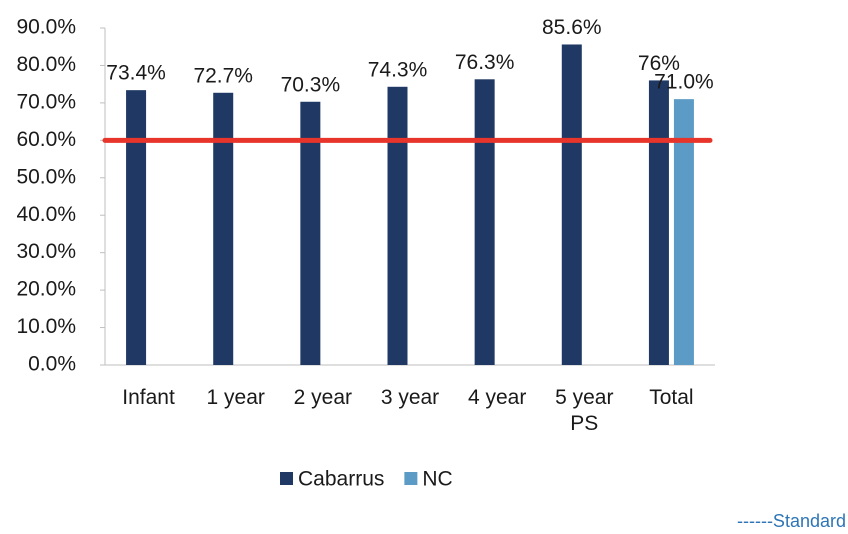 Image resolution: width=848 pixels, height=534 pixels. I want to click on data-label: 74.3%, so click(398, 69).